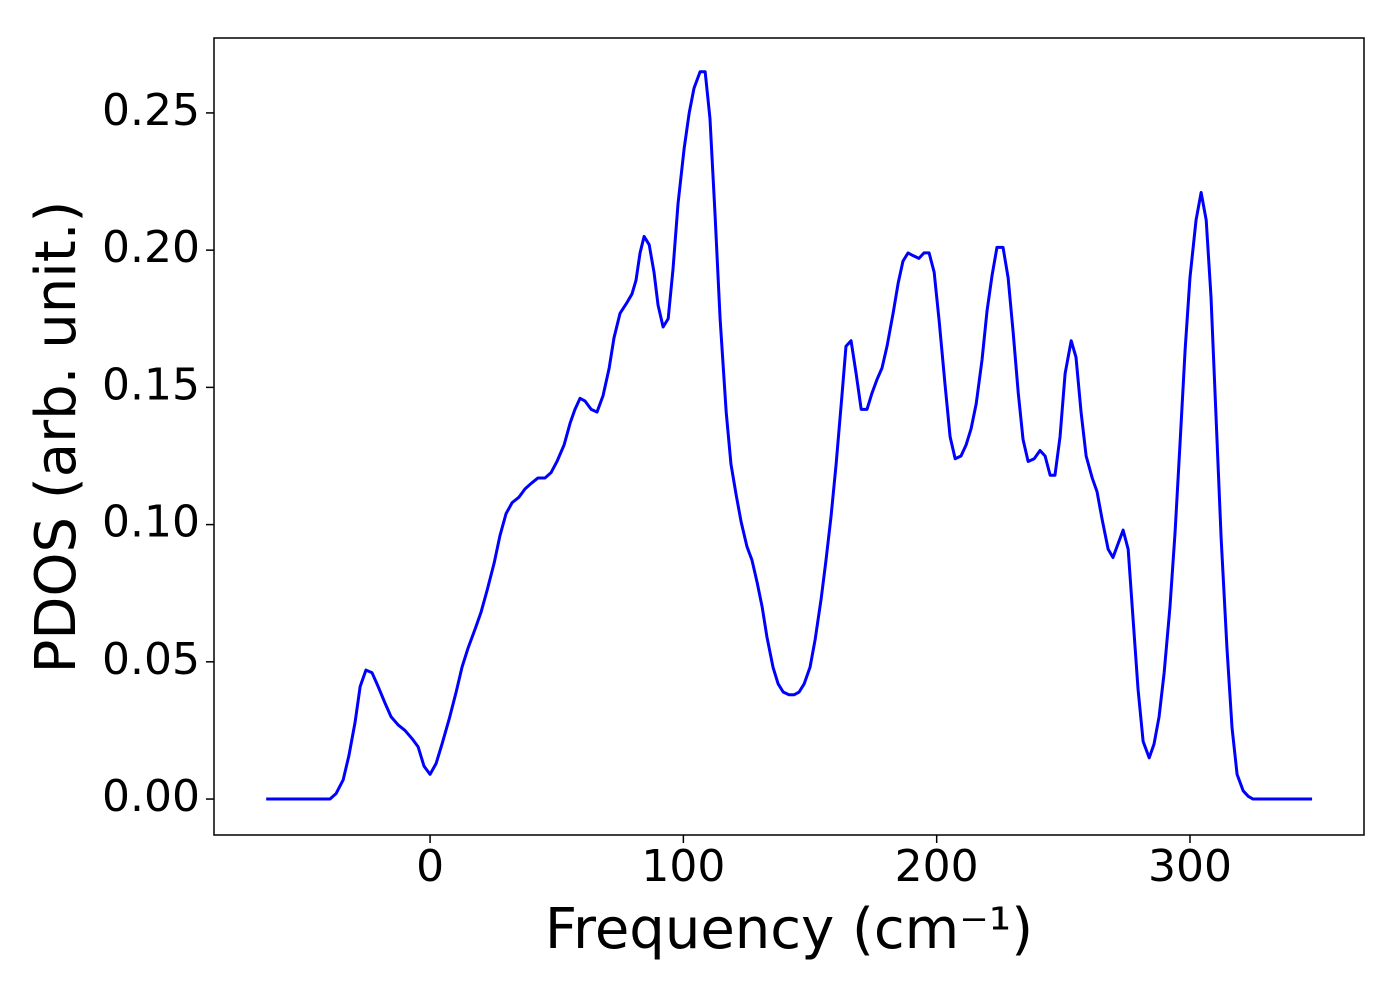 The height and width of the screenshot is (1000, 1400). What do you see at coordinates (151, 247) in the screenshot?
I see `y-tick-label: 0.20` at bounding box center [151, 247].